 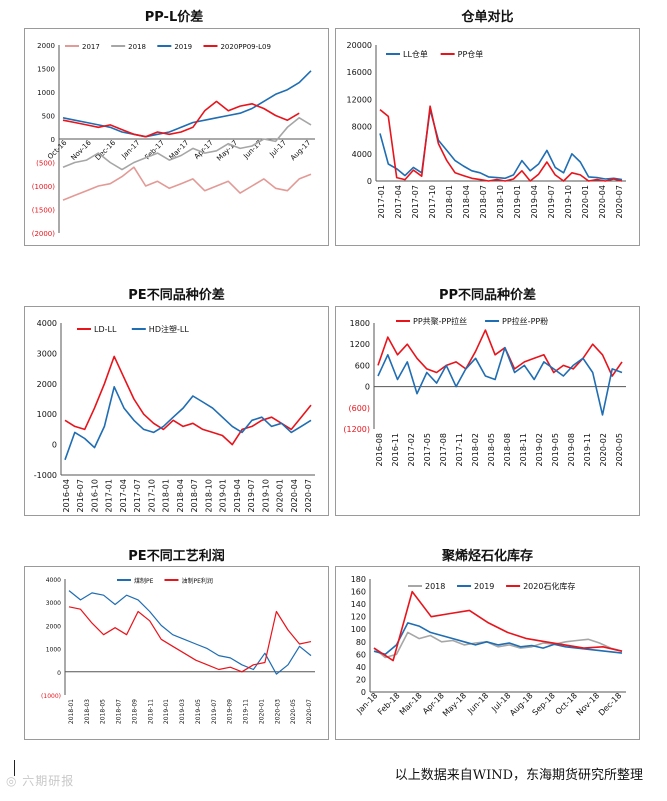 What do you see at coordinates (361, 679) in the screenshot?
I see `y-tick-label: 20` at bounding box center [361, 679].